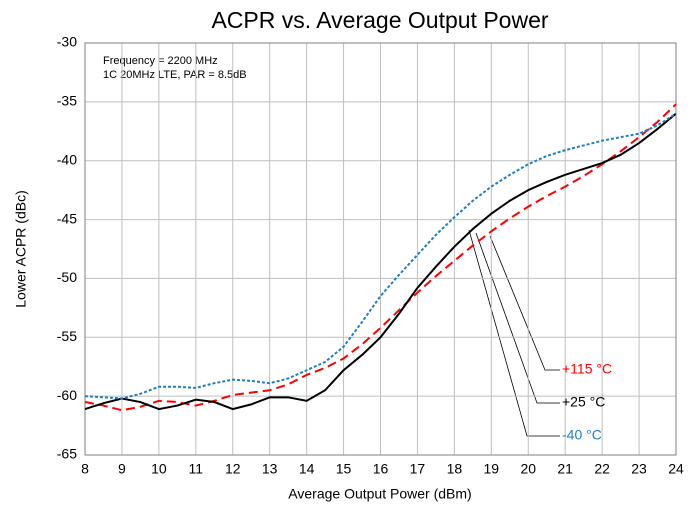 Image resolution: width=700 pixels, height=507 pixels. What do you see at coordinates (492, 469) in the screenshot?
I see `x-tick-label: 19` at bounding box center [492, 469].